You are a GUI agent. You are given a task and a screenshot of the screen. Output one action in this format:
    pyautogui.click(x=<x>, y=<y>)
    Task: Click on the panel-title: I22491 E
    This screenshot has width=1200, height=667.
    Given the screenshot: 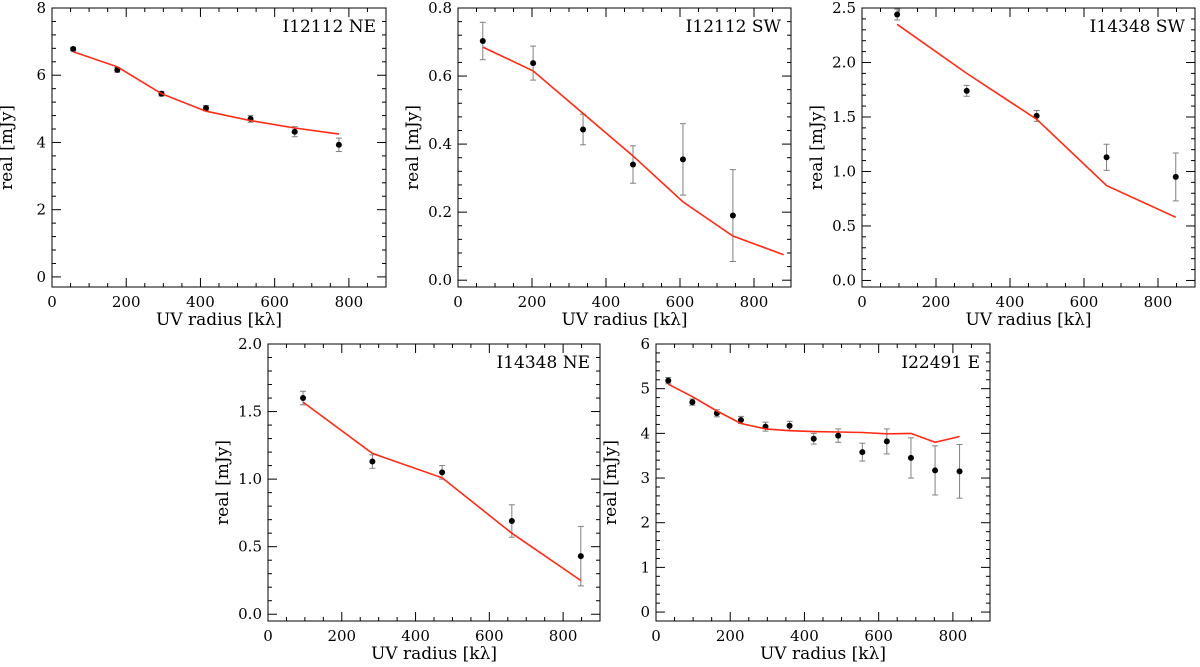 What is the action you would take?
    pyautogui.click(x=940, y=363)
    